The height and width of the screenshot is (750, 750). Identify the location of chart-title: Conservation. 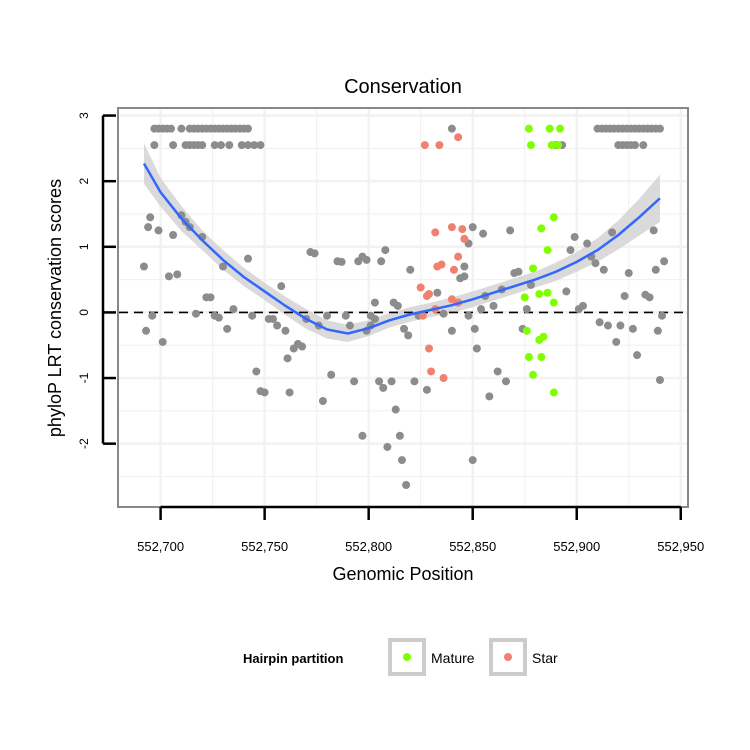
(403, 87).